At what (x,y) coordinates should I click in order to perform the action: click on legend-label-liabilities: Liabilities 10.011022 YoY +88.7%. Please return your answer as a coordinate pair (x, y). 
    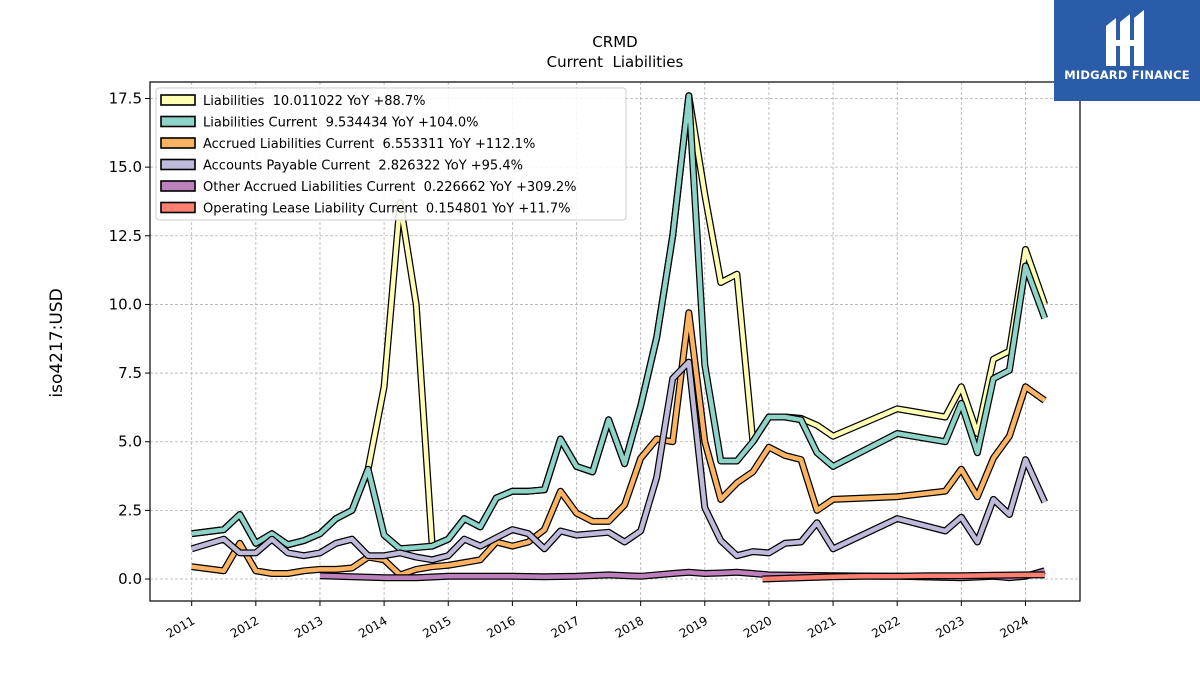
    Looking at the image, I should click on (314, 101).